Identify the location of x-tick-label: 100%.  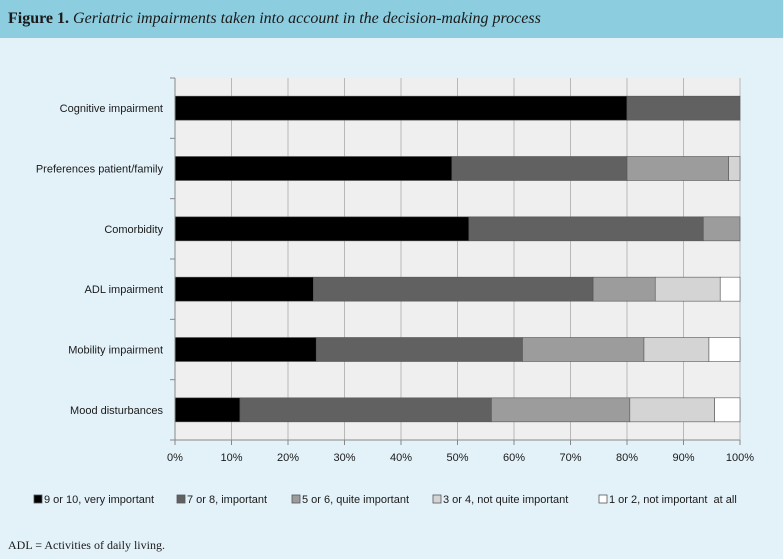
(740, 458).